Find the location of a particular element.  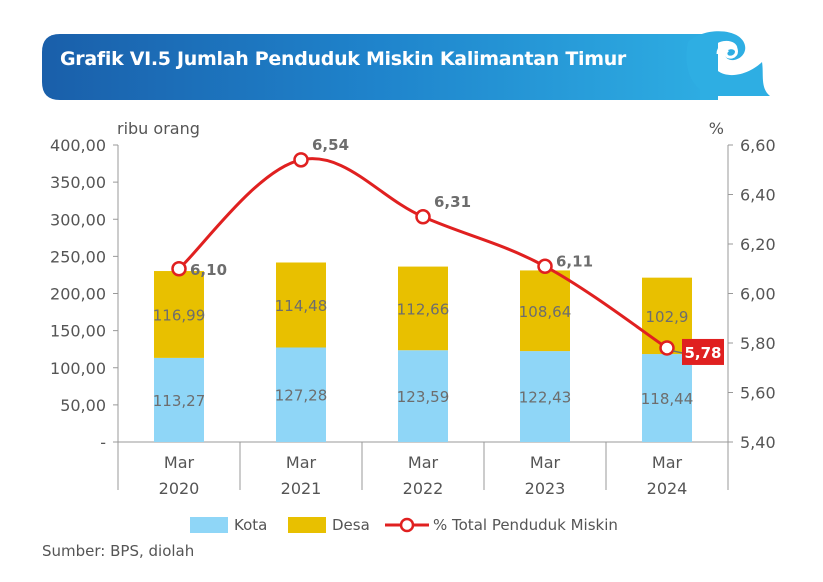

right-tick-label: 5,80 is located at coordinates (758, 343).